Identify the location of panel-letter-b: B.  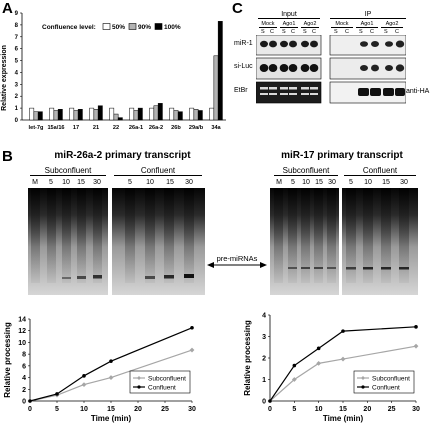
(7, 156).